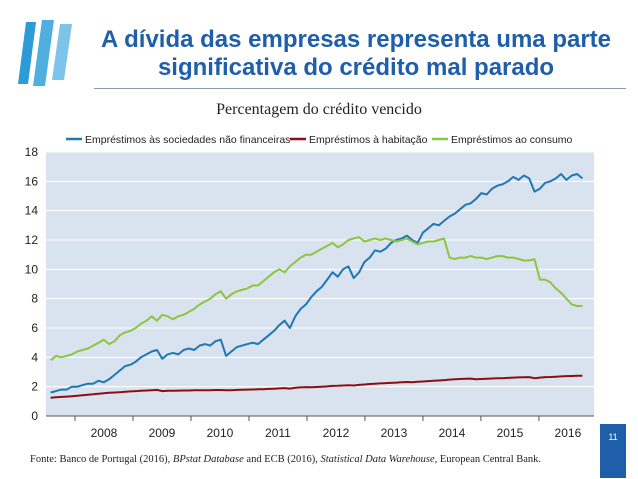  What do you see at coordinates (32, 240) in the screenshot?
I see `y-tick-label: 12` at bounding box center [32, 240].